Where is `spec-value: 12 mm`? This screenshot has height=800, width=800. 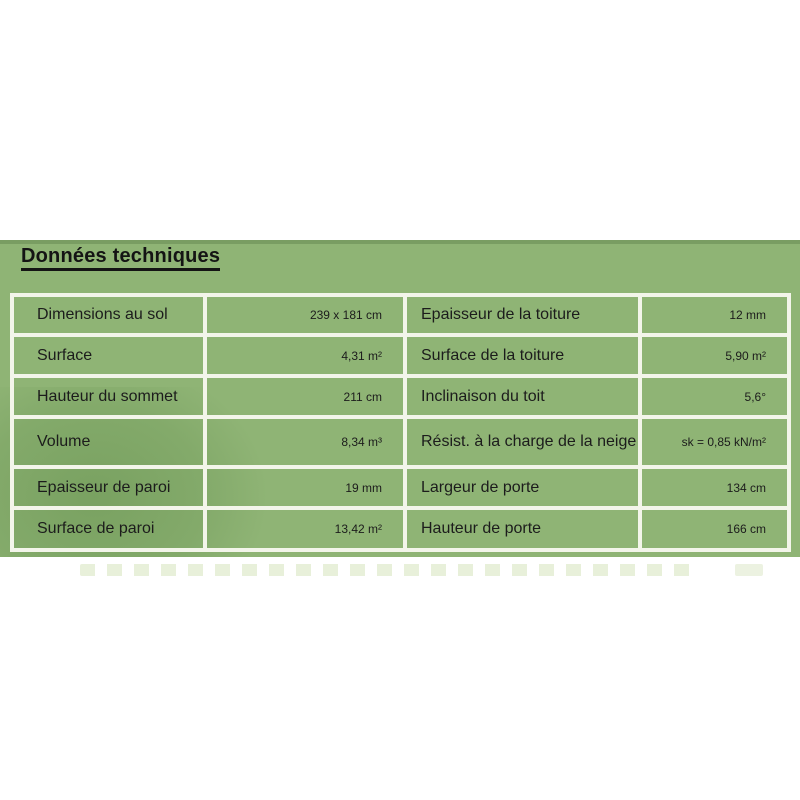
spec-value: 12 mm is located at coordinates (714, 315).